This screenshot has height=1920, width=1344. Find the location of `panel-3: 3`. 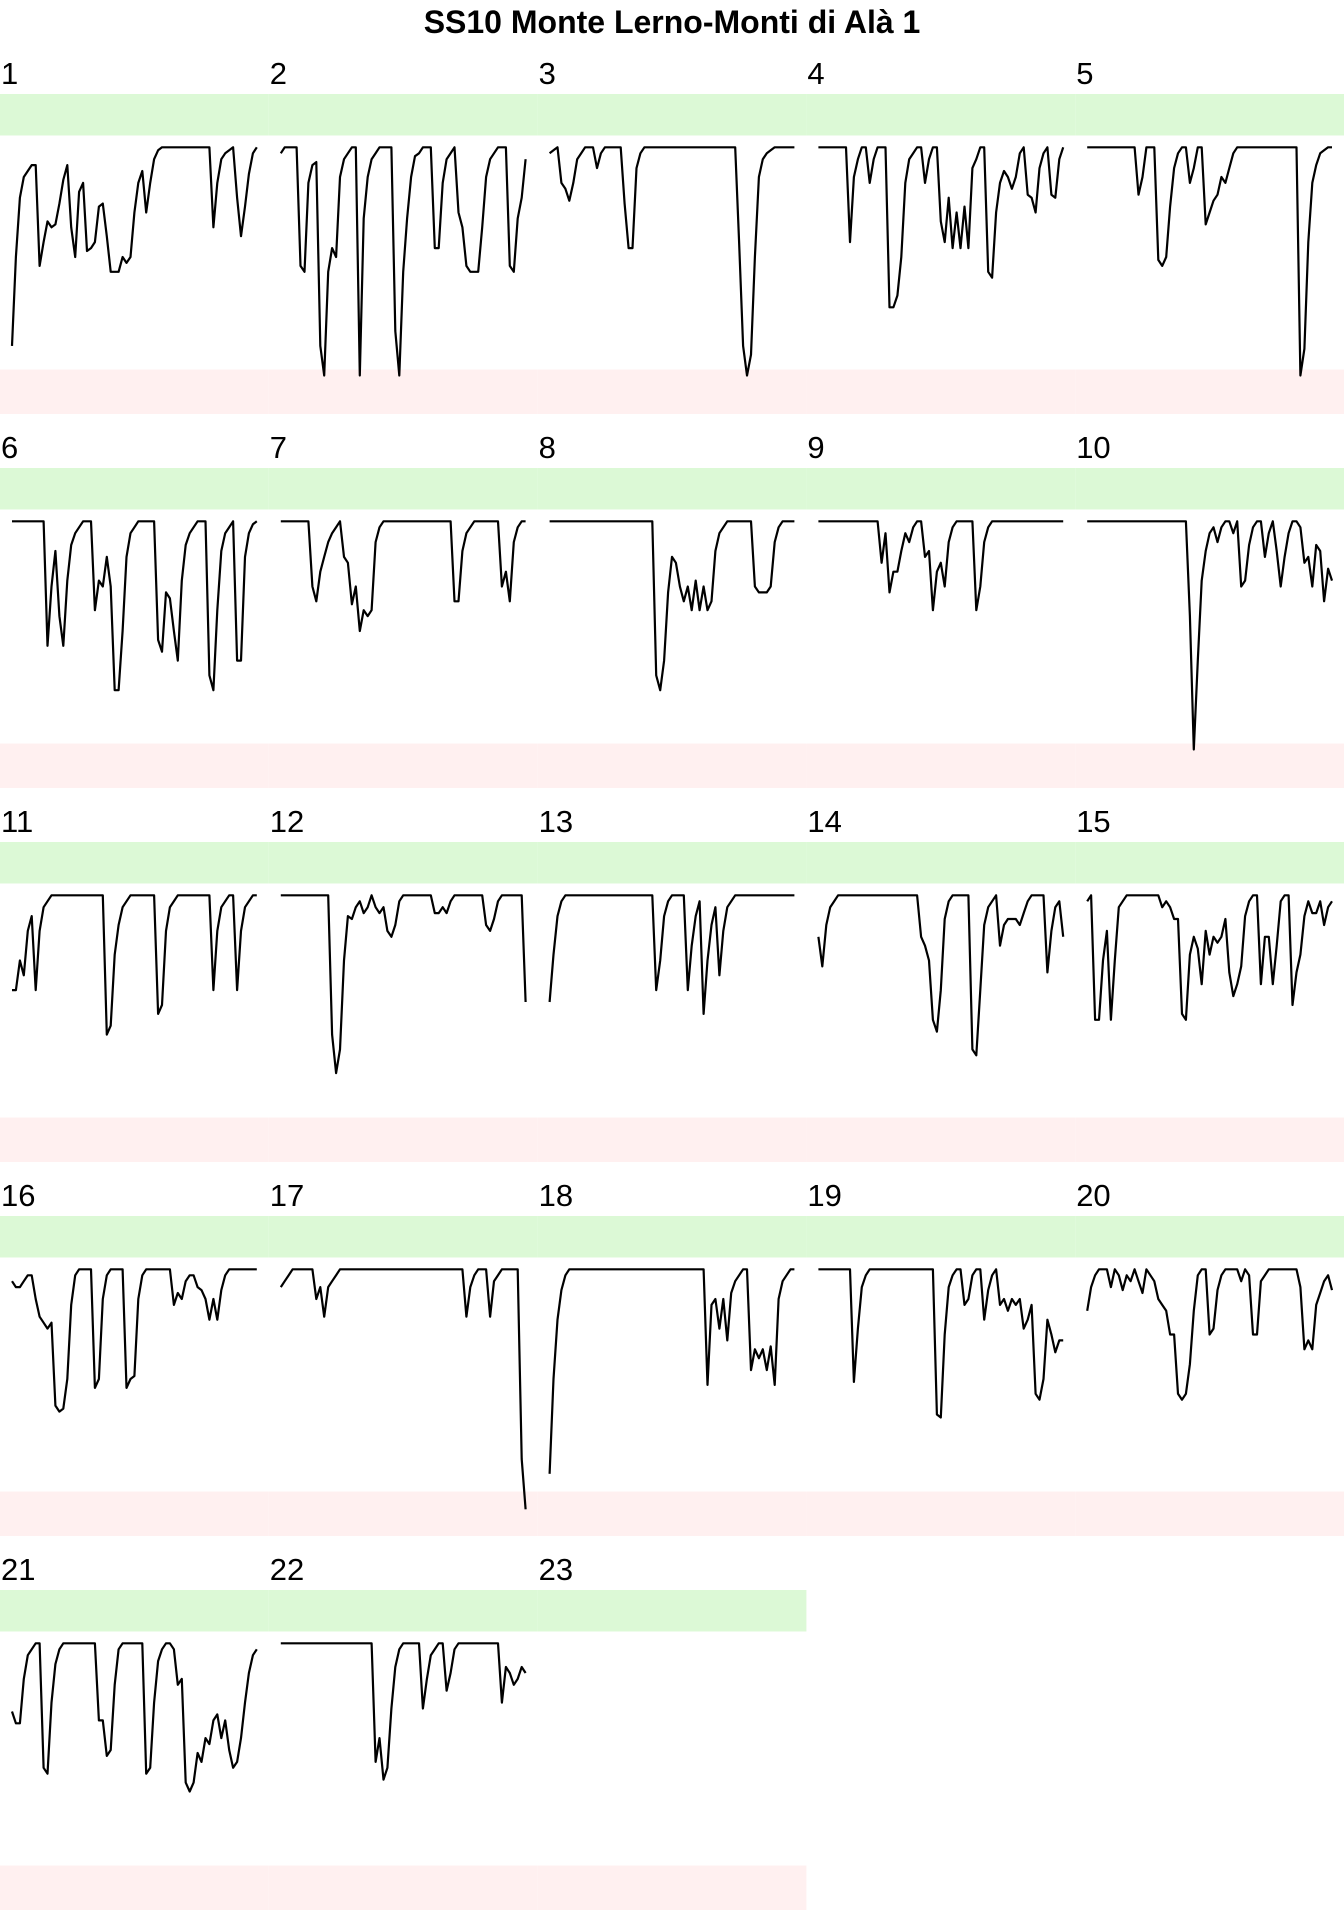

panel-3: 3 is located at coordinates (672, 235).